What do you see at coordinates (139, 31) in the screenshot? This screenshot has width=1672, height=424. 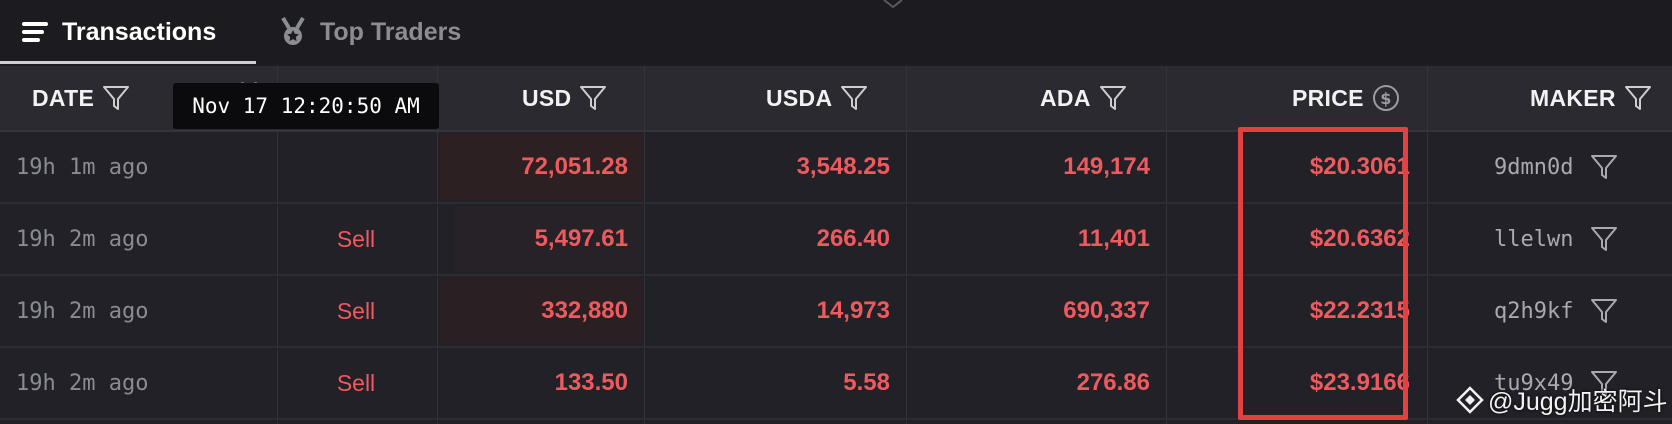 I see `tab-transactions-label: Transactions` at bounding box center [139, 31].